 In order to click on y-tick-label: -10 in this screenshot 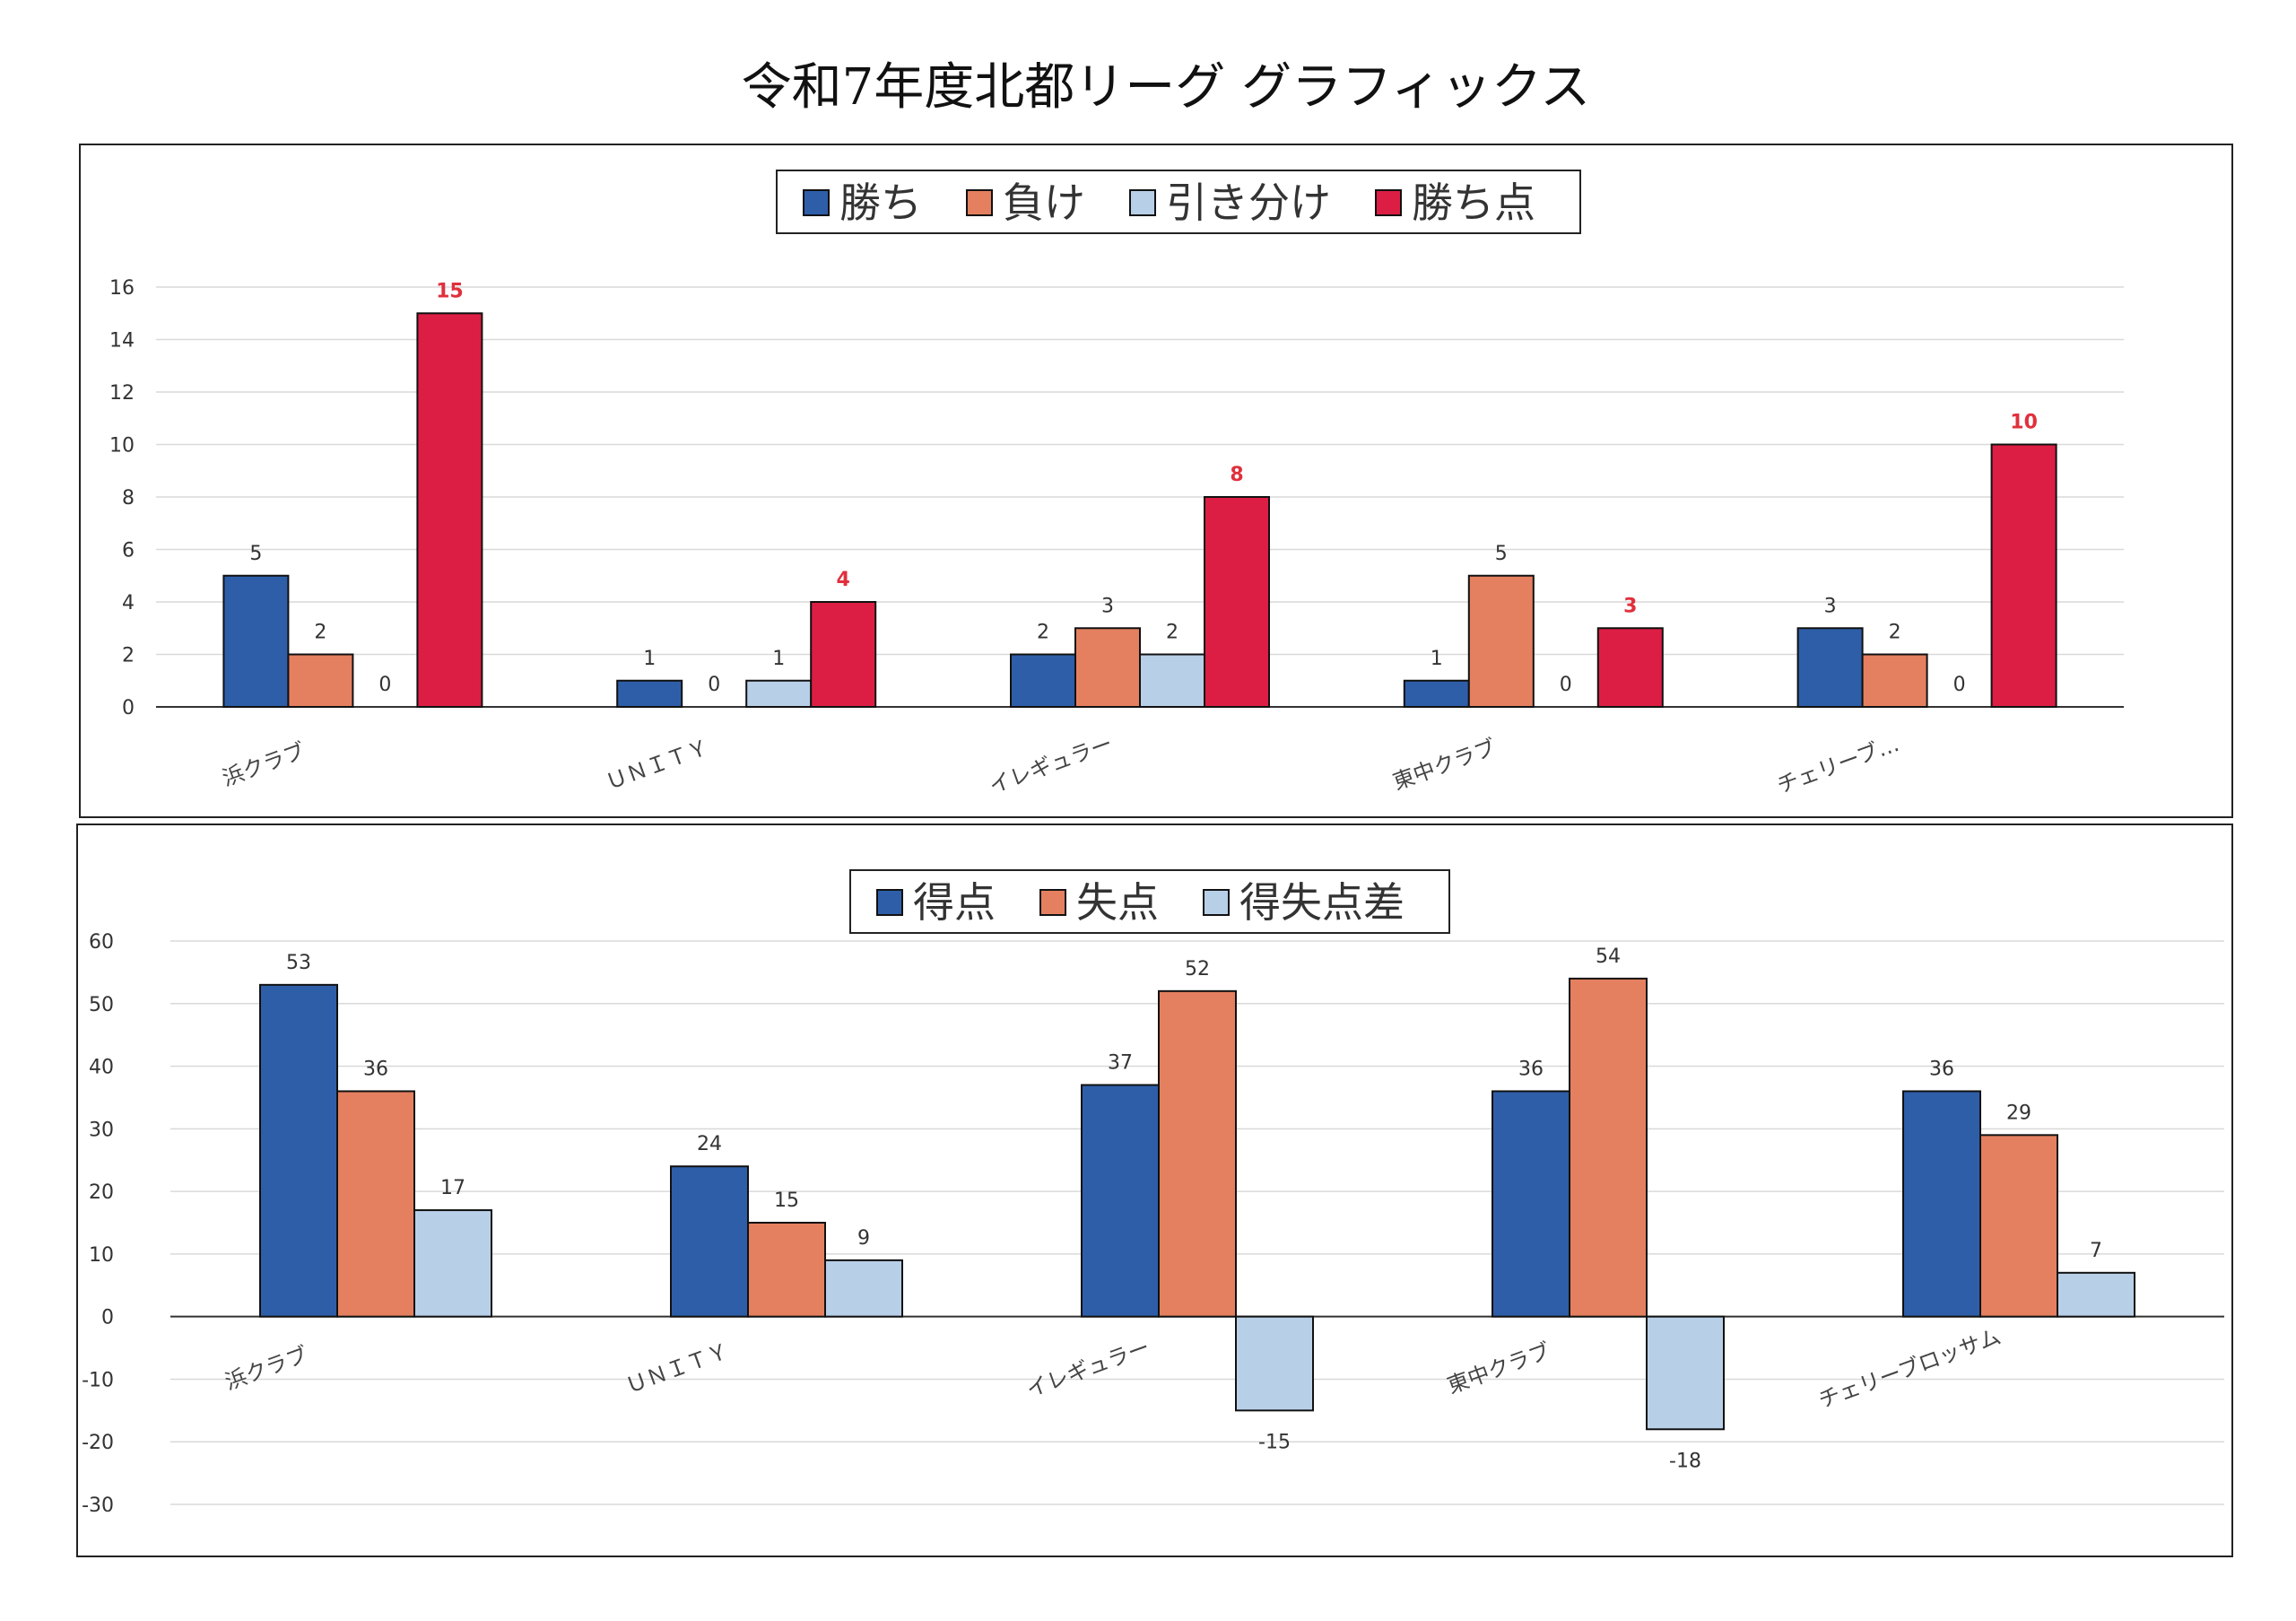, I will do `click(98, 1380)`.